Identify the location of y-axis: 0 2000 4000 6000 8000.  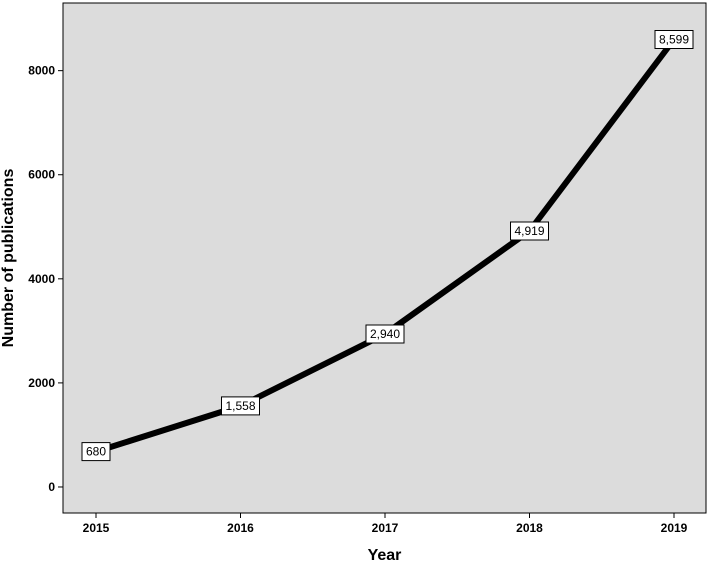
(45, 279).